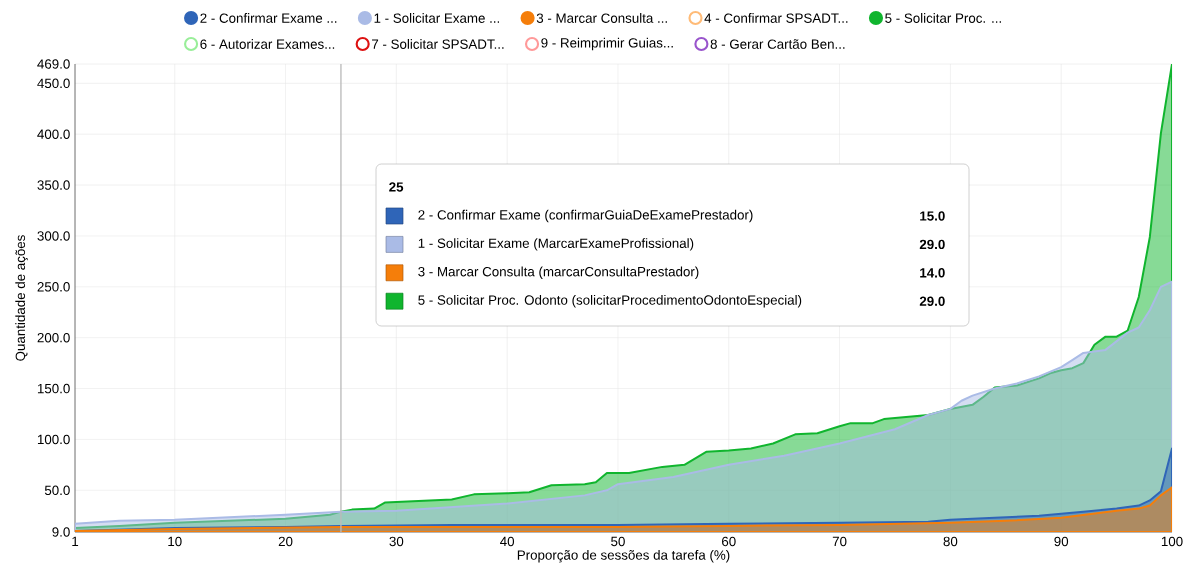 The height and width of the screenshot is (587, 1192). I want to click on annotation: 5 - Solicitar Proc. Odonto (solicitarProcedimentoOdontoEspecial), so click(610, 301).